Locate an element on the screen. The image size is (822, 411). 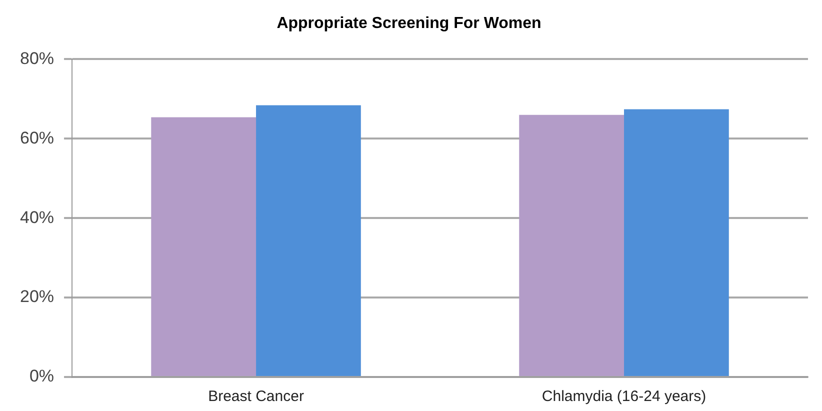
y-tick-label: 0% is located at coordinates (41, 376).